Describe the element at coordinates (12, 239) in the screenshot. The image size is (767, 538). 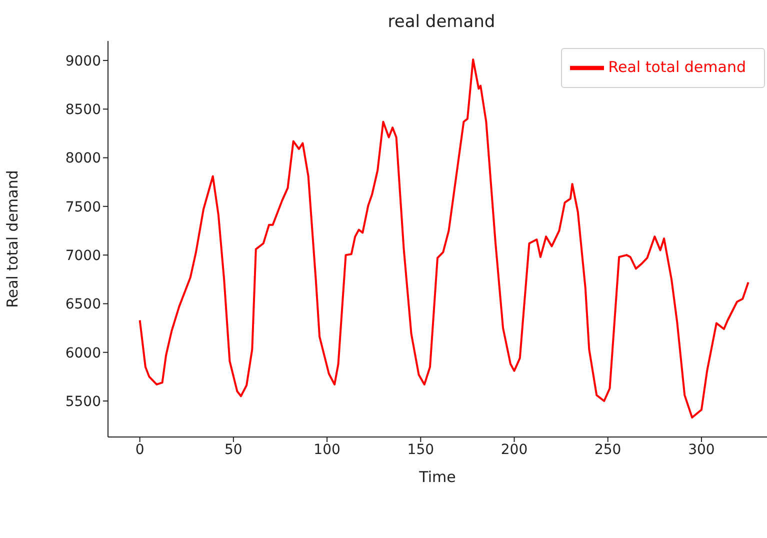
I see `y-axis-title: Real total demand` at that location.